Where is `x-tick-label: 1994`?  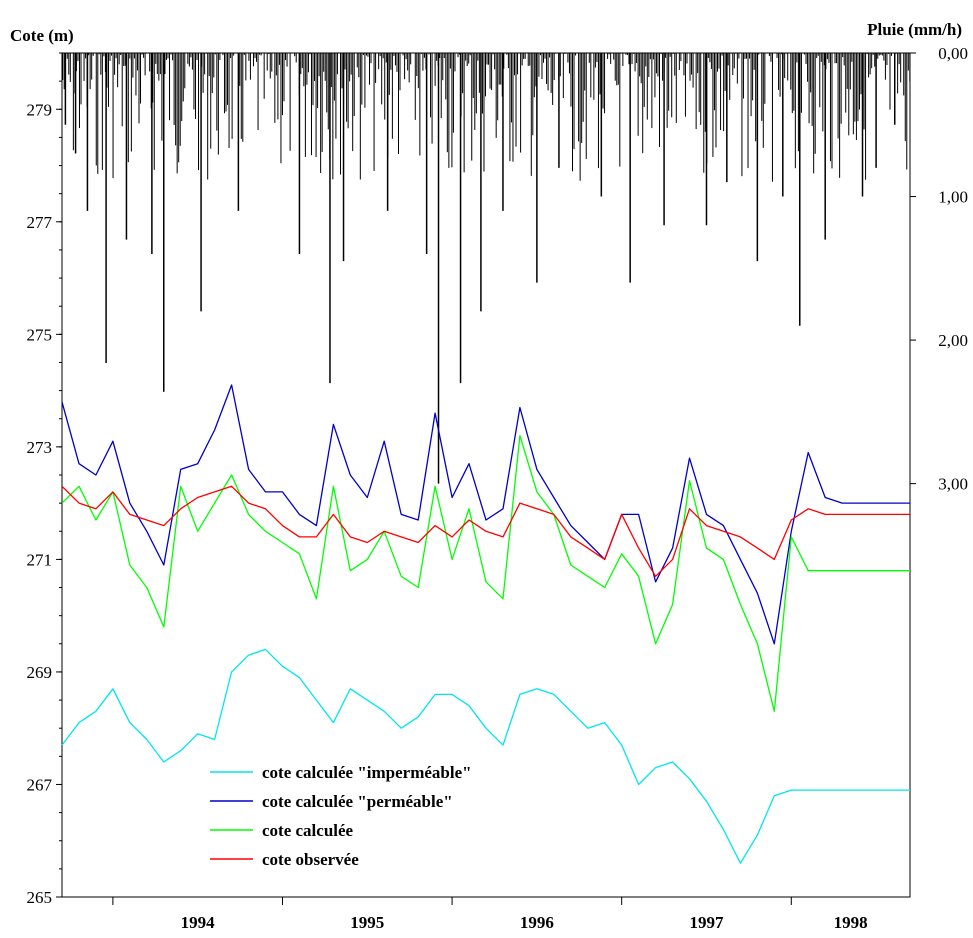 x-tick-label: 1994 is located at coordinates (198, 922).